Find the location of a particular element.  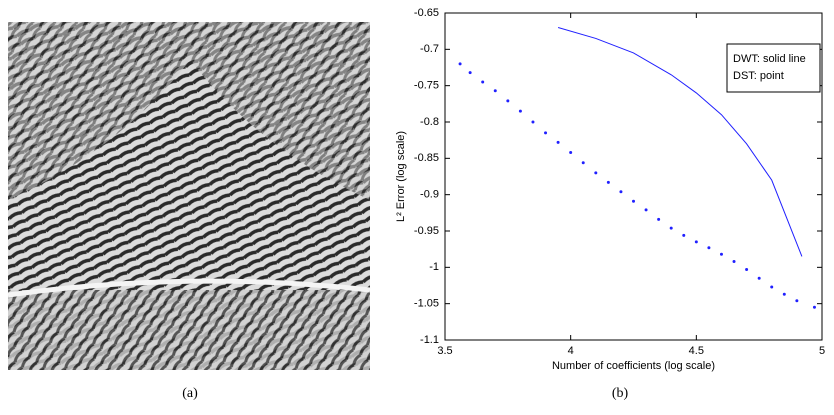

legend-label: DST: point is located at coordinates (758, 76).